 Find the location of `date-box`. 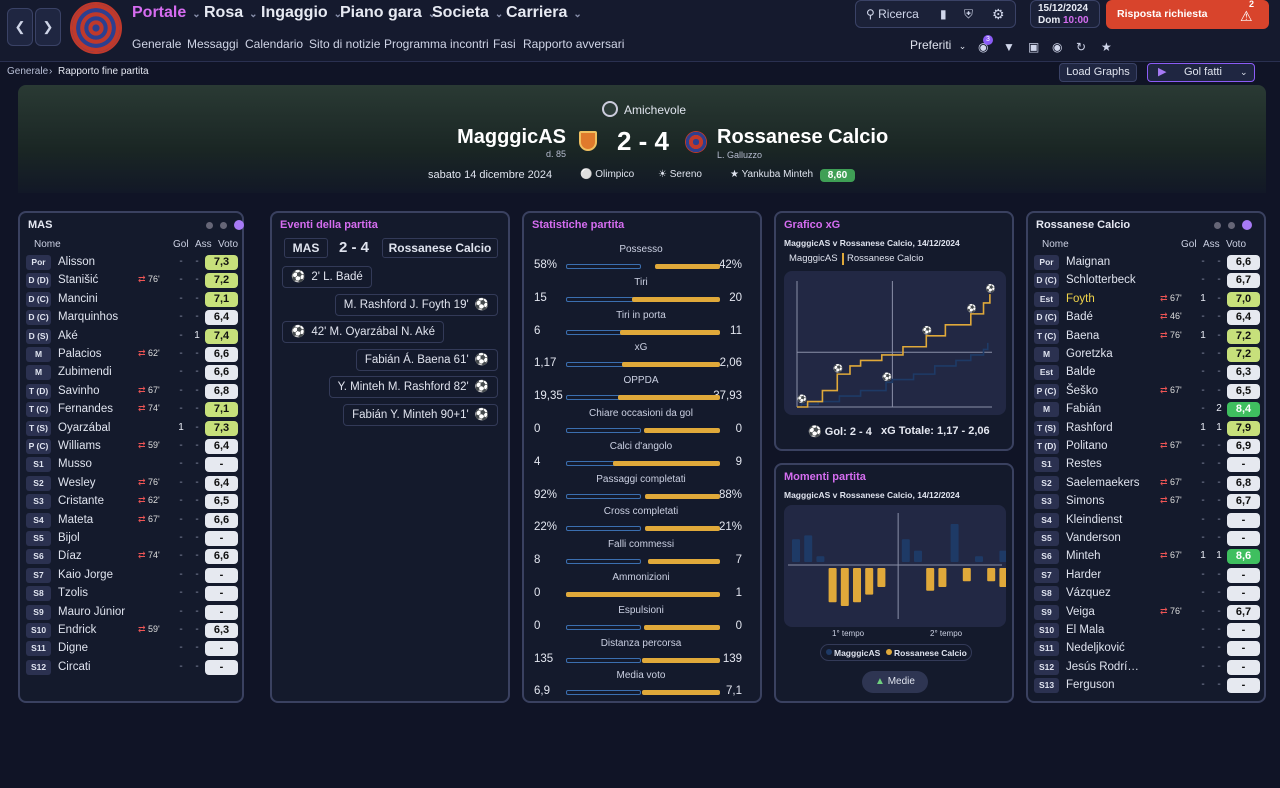

date-box is located at coordinates (1065, 14).